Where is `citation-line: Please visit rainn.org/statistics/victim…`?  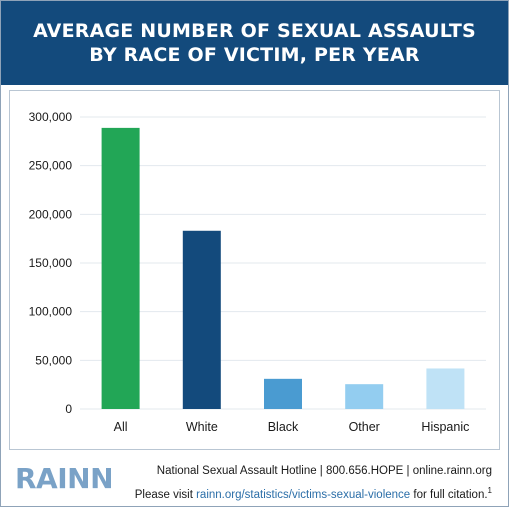
citation-line: Please visit rainn.org/statistics/victim… is located at coordinates (313, 493).